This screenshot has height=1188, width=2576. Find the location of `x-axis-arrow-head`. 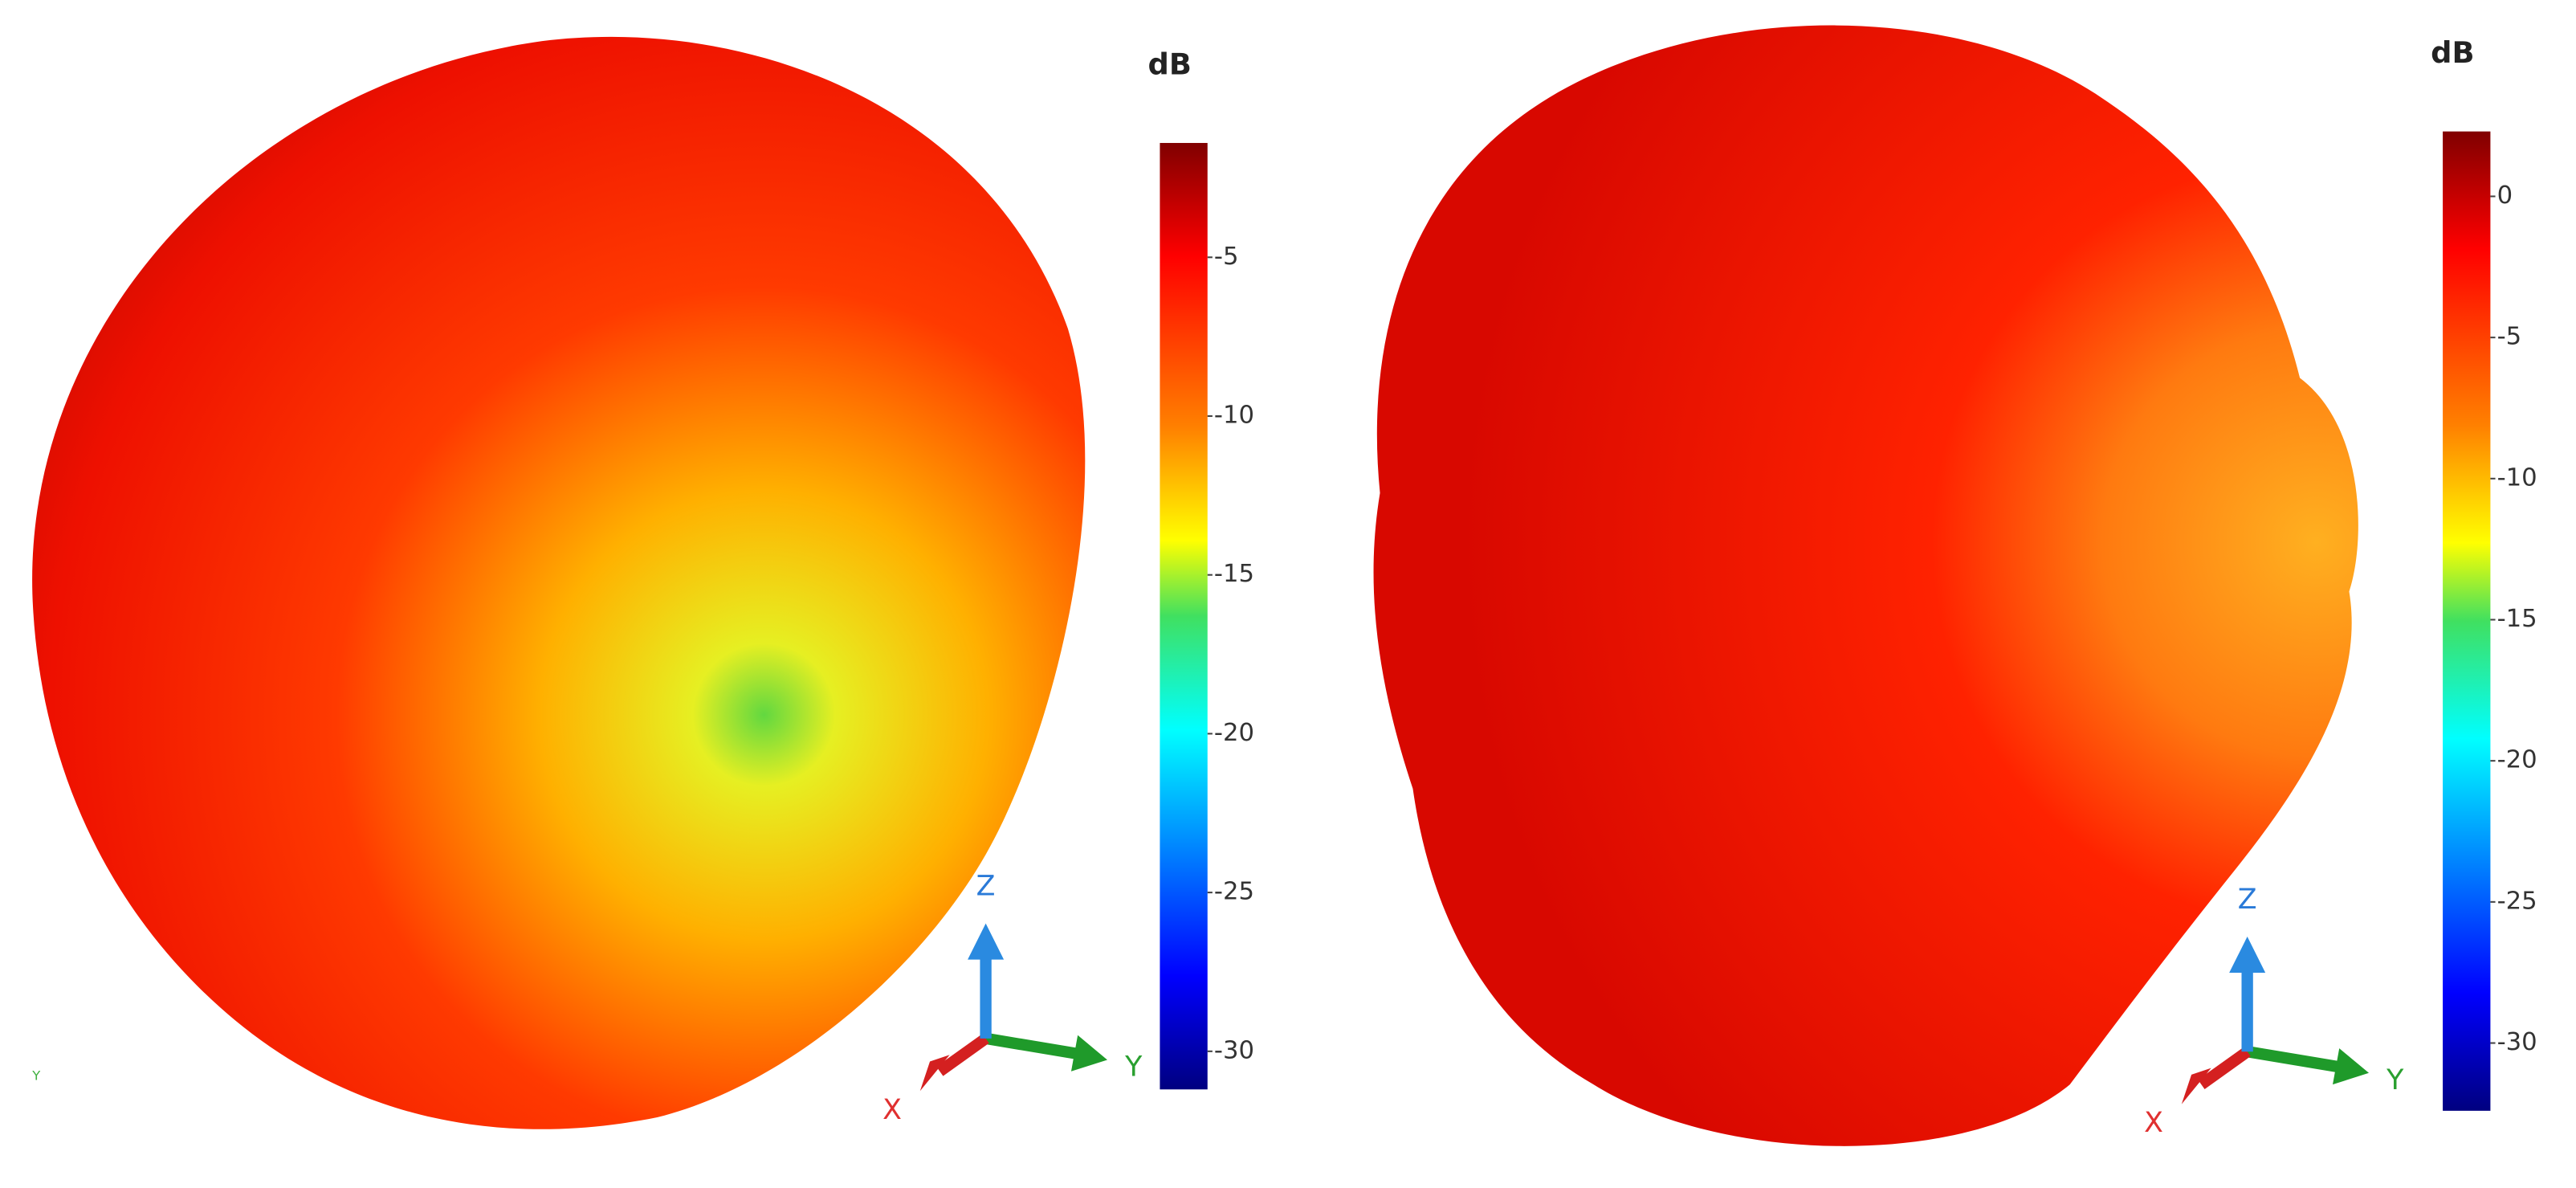

x-axis-arrow-head is located at coordinates (934, 1074).